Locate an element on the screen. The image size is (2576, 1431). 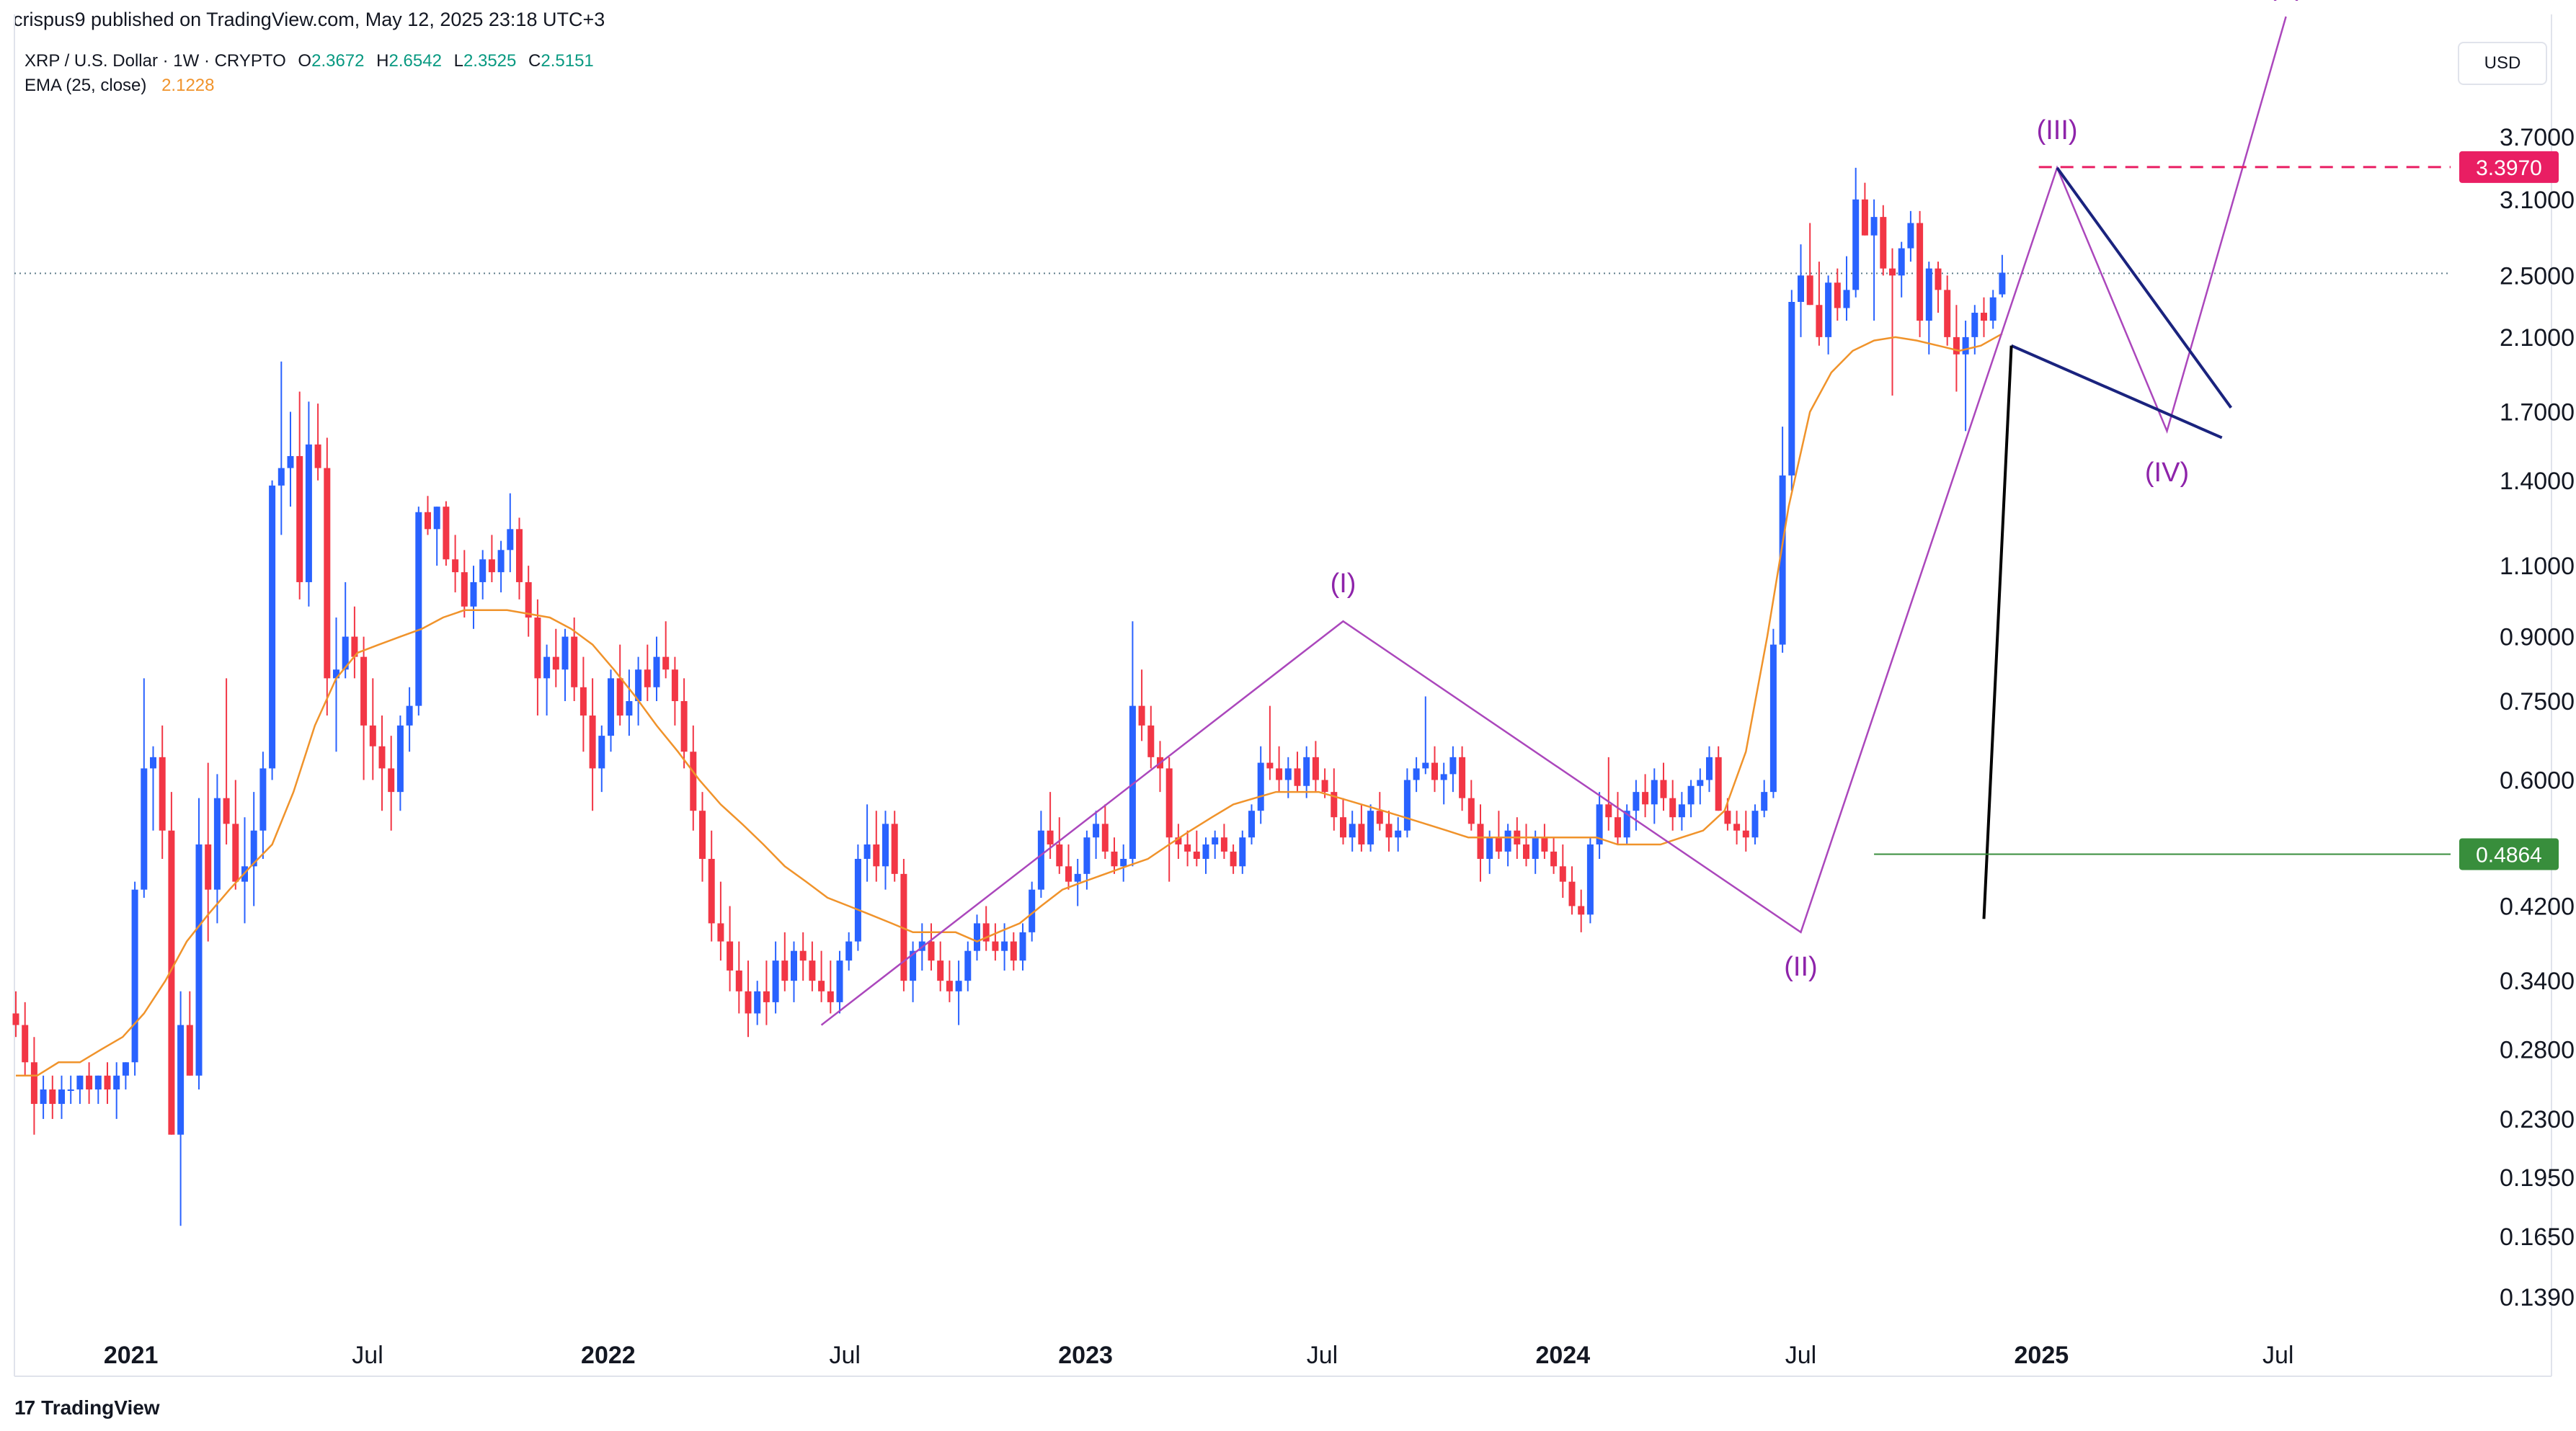
price-label-box is located at coordinates (2509, 167).